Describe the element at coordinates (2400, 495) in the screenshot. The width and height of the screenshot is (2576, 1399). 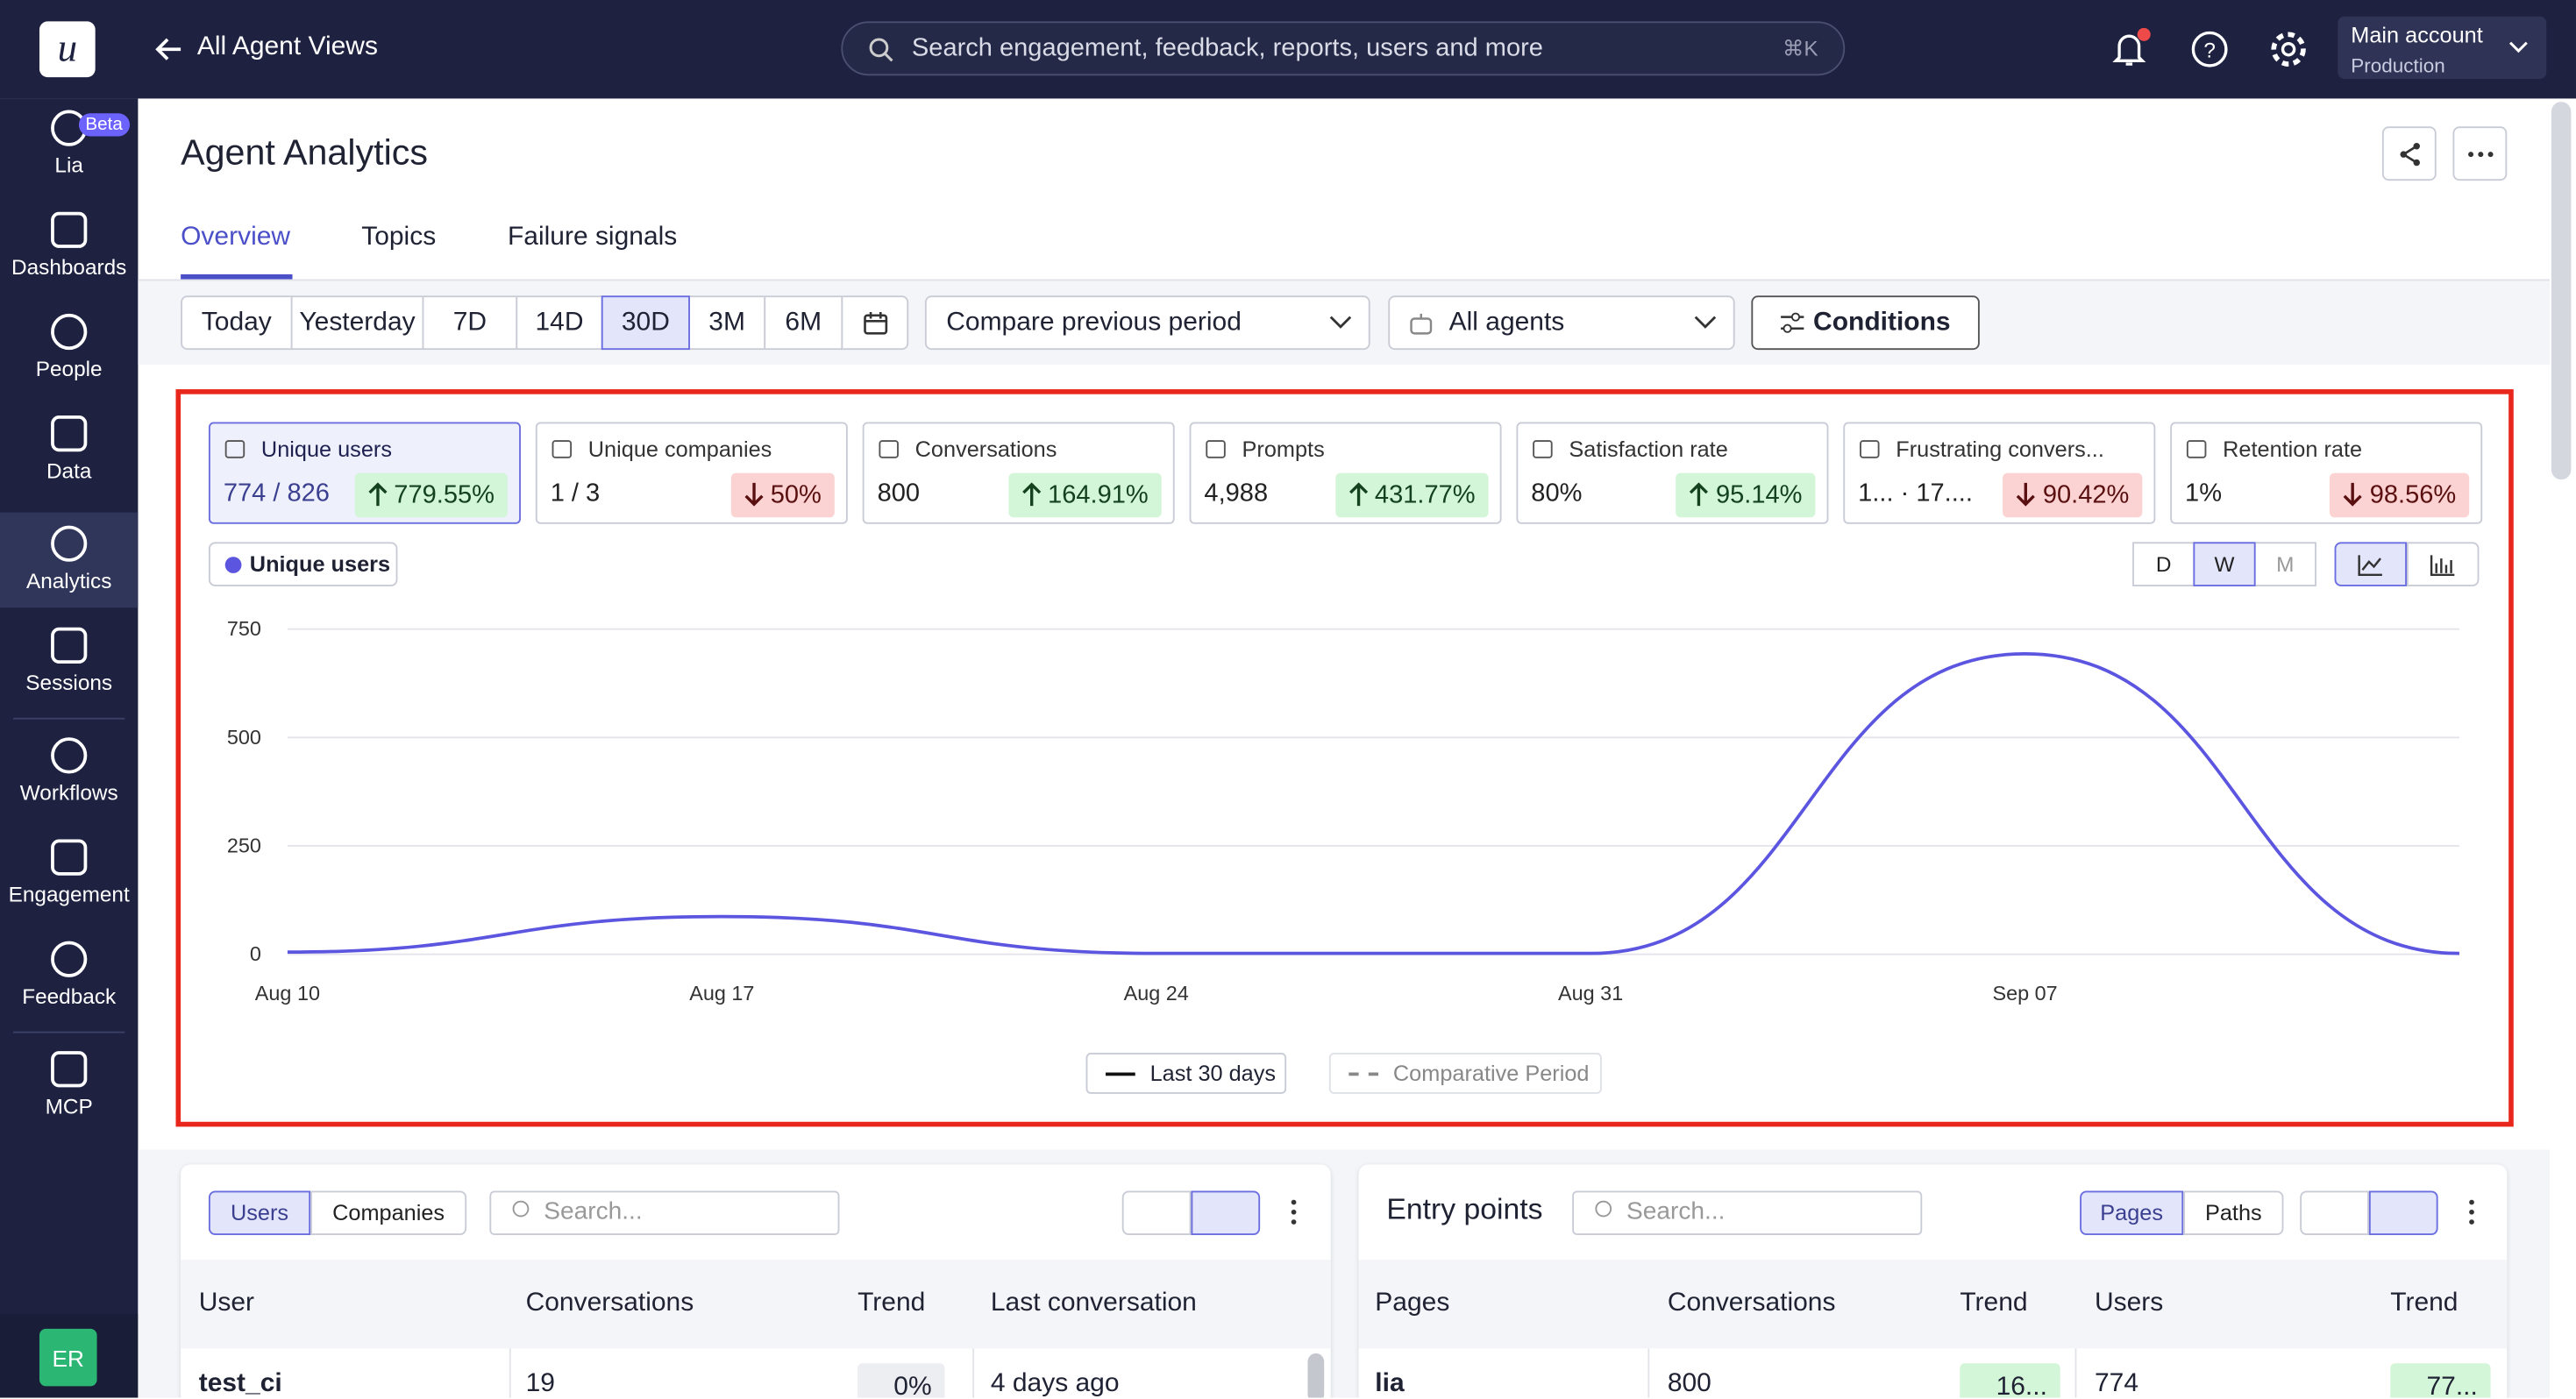
I see `metric-change: 98.56%` at that location.